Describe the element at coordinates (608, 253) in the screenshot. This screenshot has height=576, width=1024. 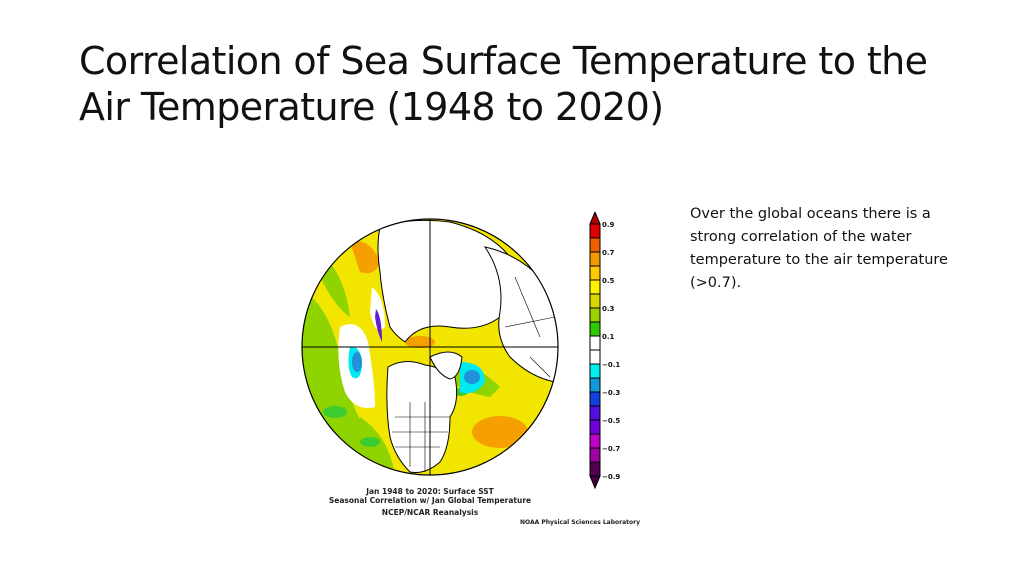
I see `colorbar-tick-label: 0.7` at that location.